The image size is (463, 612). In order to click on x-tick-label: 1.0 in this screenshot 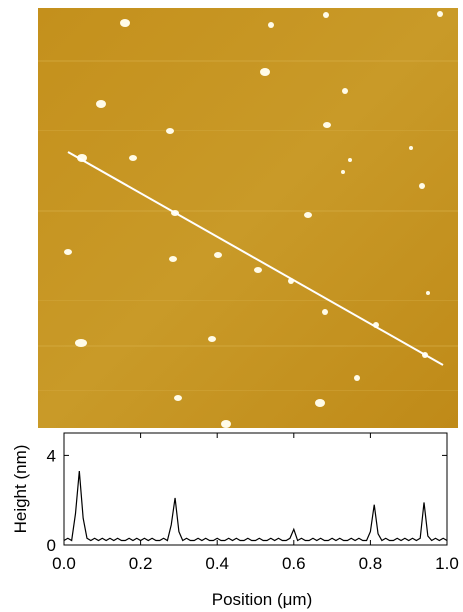, I will do `click(447, 563)`.